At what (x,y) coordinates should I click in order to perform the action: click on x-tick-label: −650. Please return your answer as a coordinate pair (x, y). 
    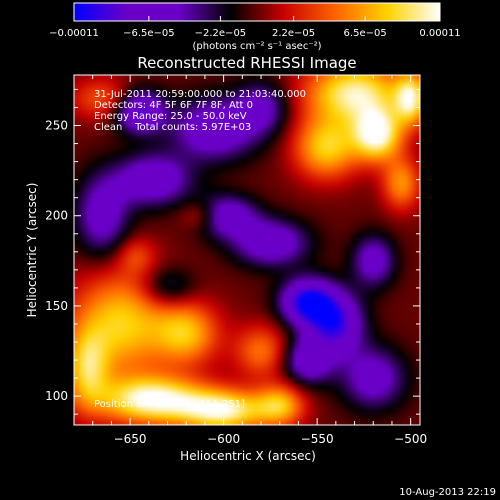
    Looking at the image, I should click on (130, 439).